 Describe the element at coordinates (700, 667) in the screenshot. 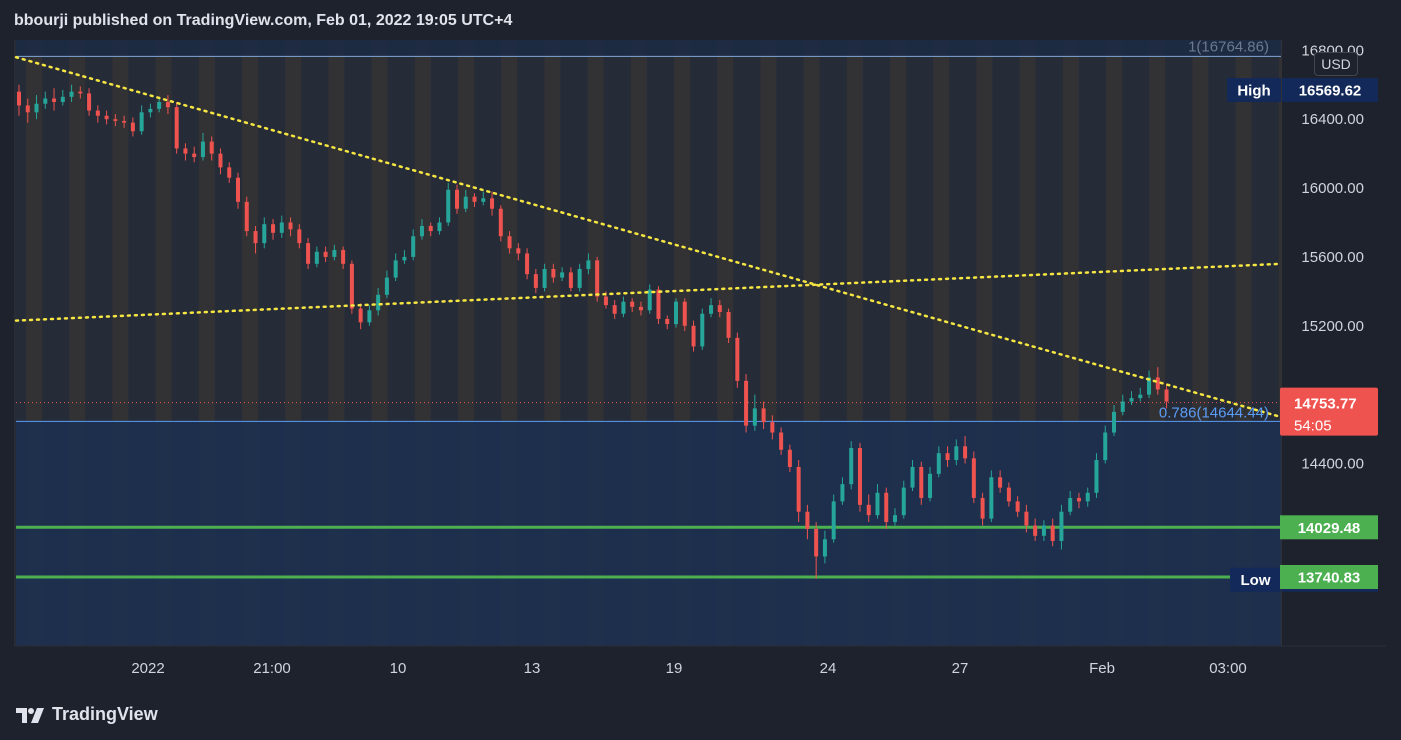

I see `time-axis-background` at that location.